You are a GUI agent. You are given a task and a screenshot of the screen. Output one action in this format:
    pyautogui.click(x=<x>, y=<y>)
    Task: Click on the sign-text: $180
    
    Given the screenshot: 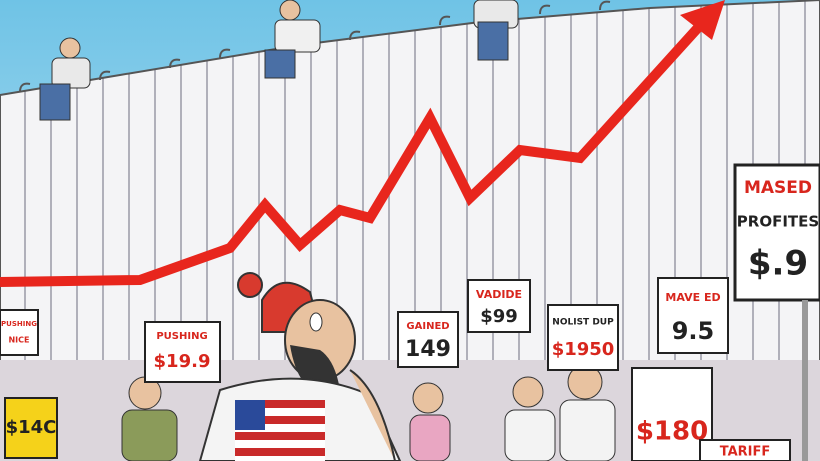 What is the action you would take?
    pyautogui.click(x=672, y=432)
    